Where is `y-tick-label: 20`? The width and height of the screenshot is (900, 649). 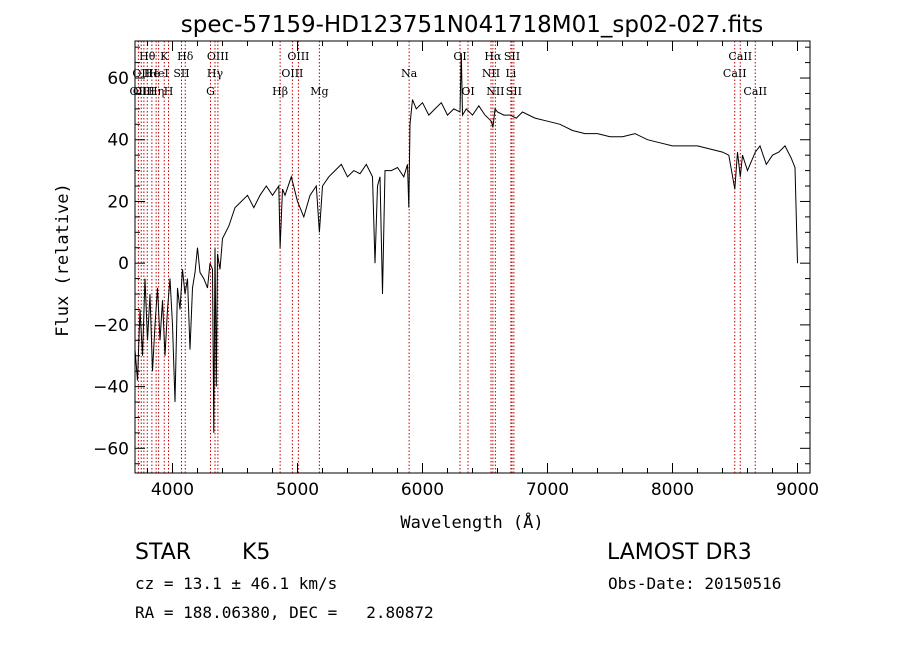 y-tick-label: 20 is located at coordinates (118, 202).